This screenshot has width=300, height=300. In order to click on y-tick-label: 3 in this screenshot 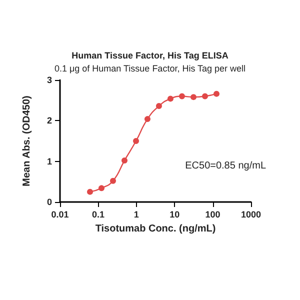, I will do `click(49, 80)`.